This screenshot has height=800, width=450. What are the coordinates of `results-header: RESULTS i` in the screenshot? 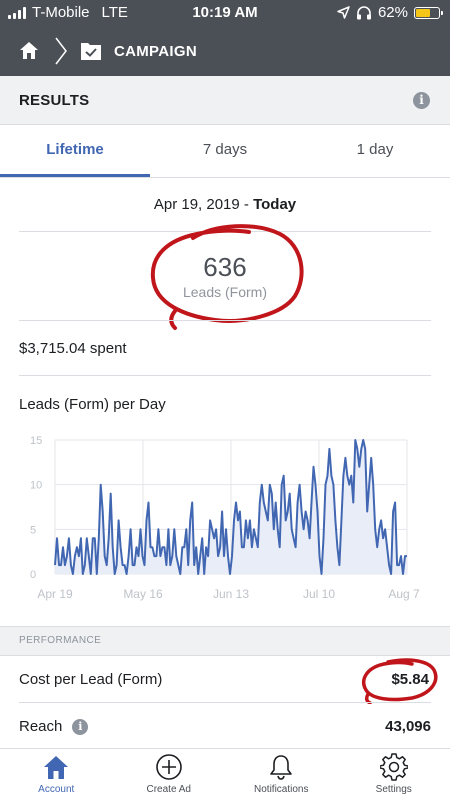 It's located at (225, 100).